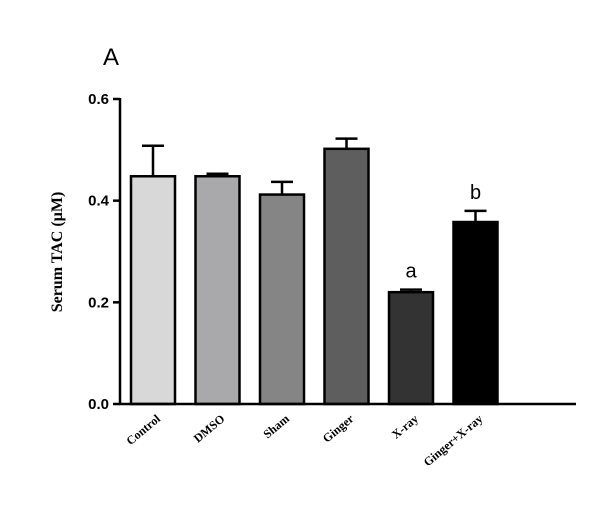  What do you see at coordinates (111, 57) in the screenshot?
I see `panel-label: A` at bounding box center [111, 57].